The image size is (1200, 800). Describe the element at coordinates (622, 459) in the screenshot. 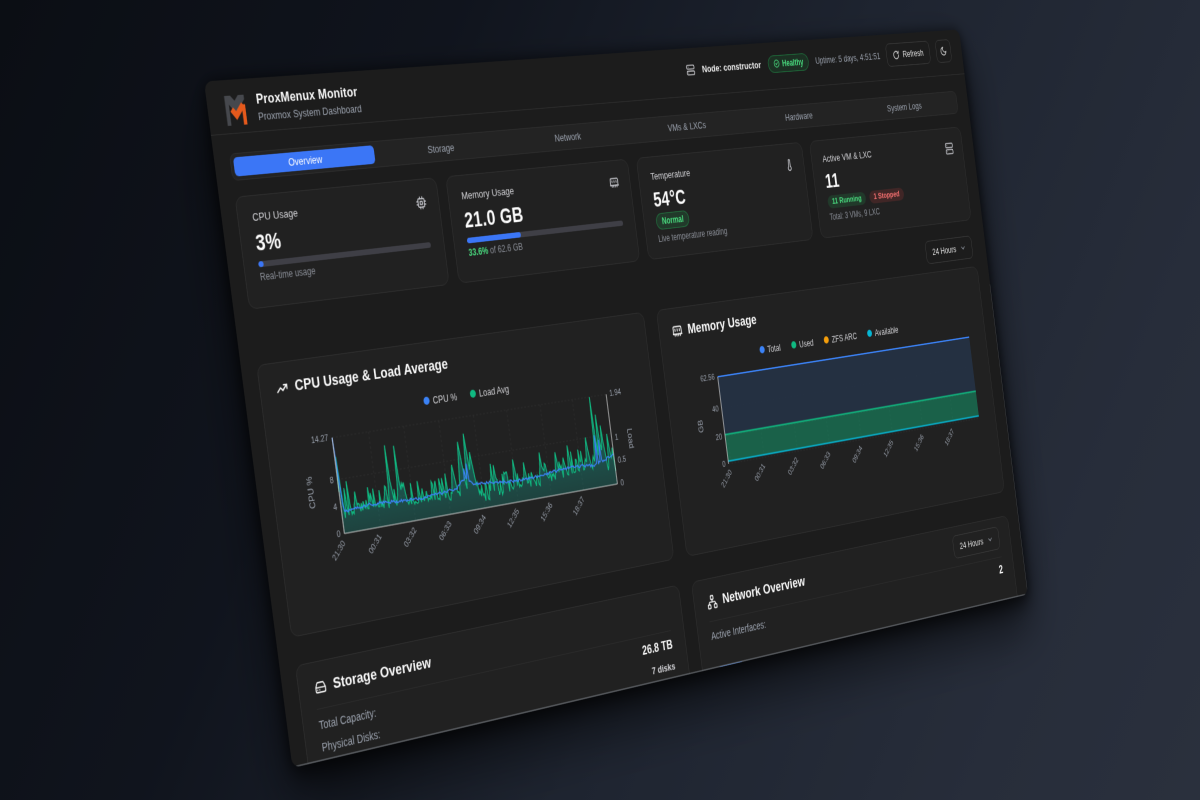

I see `svg-text: 0.5` at that location.